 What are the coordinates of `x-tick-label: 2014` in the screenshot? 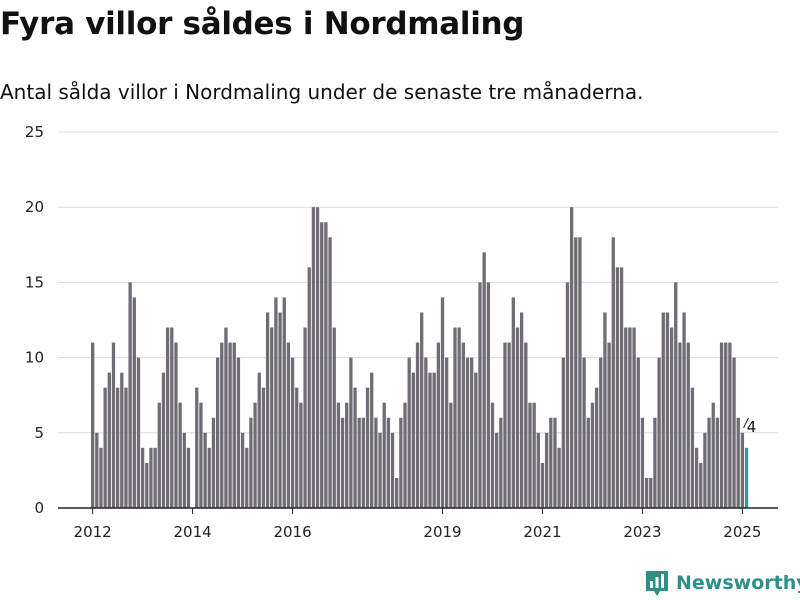 It's located at (193, 532).